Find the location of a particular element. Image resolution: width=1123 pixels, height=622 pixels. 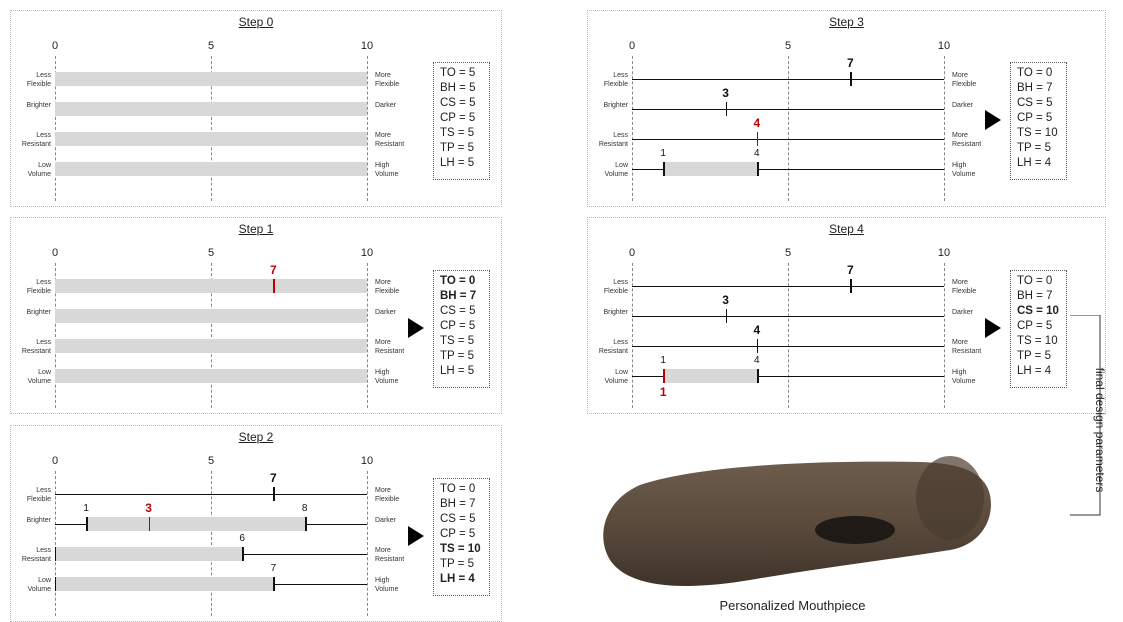

range-end-label: 6 is located at coordinates (242, 538).